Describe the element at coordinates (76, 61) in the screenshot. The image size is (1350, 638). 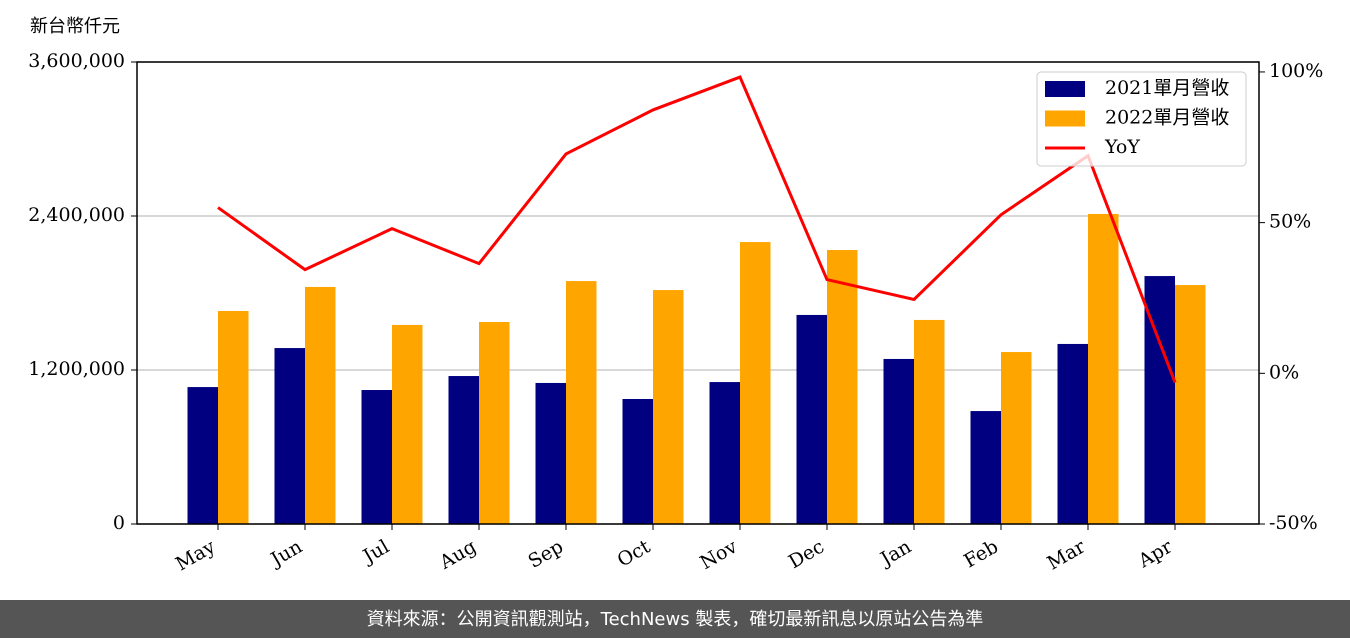
I see `y-tick-label: 3,600,000` at that location.